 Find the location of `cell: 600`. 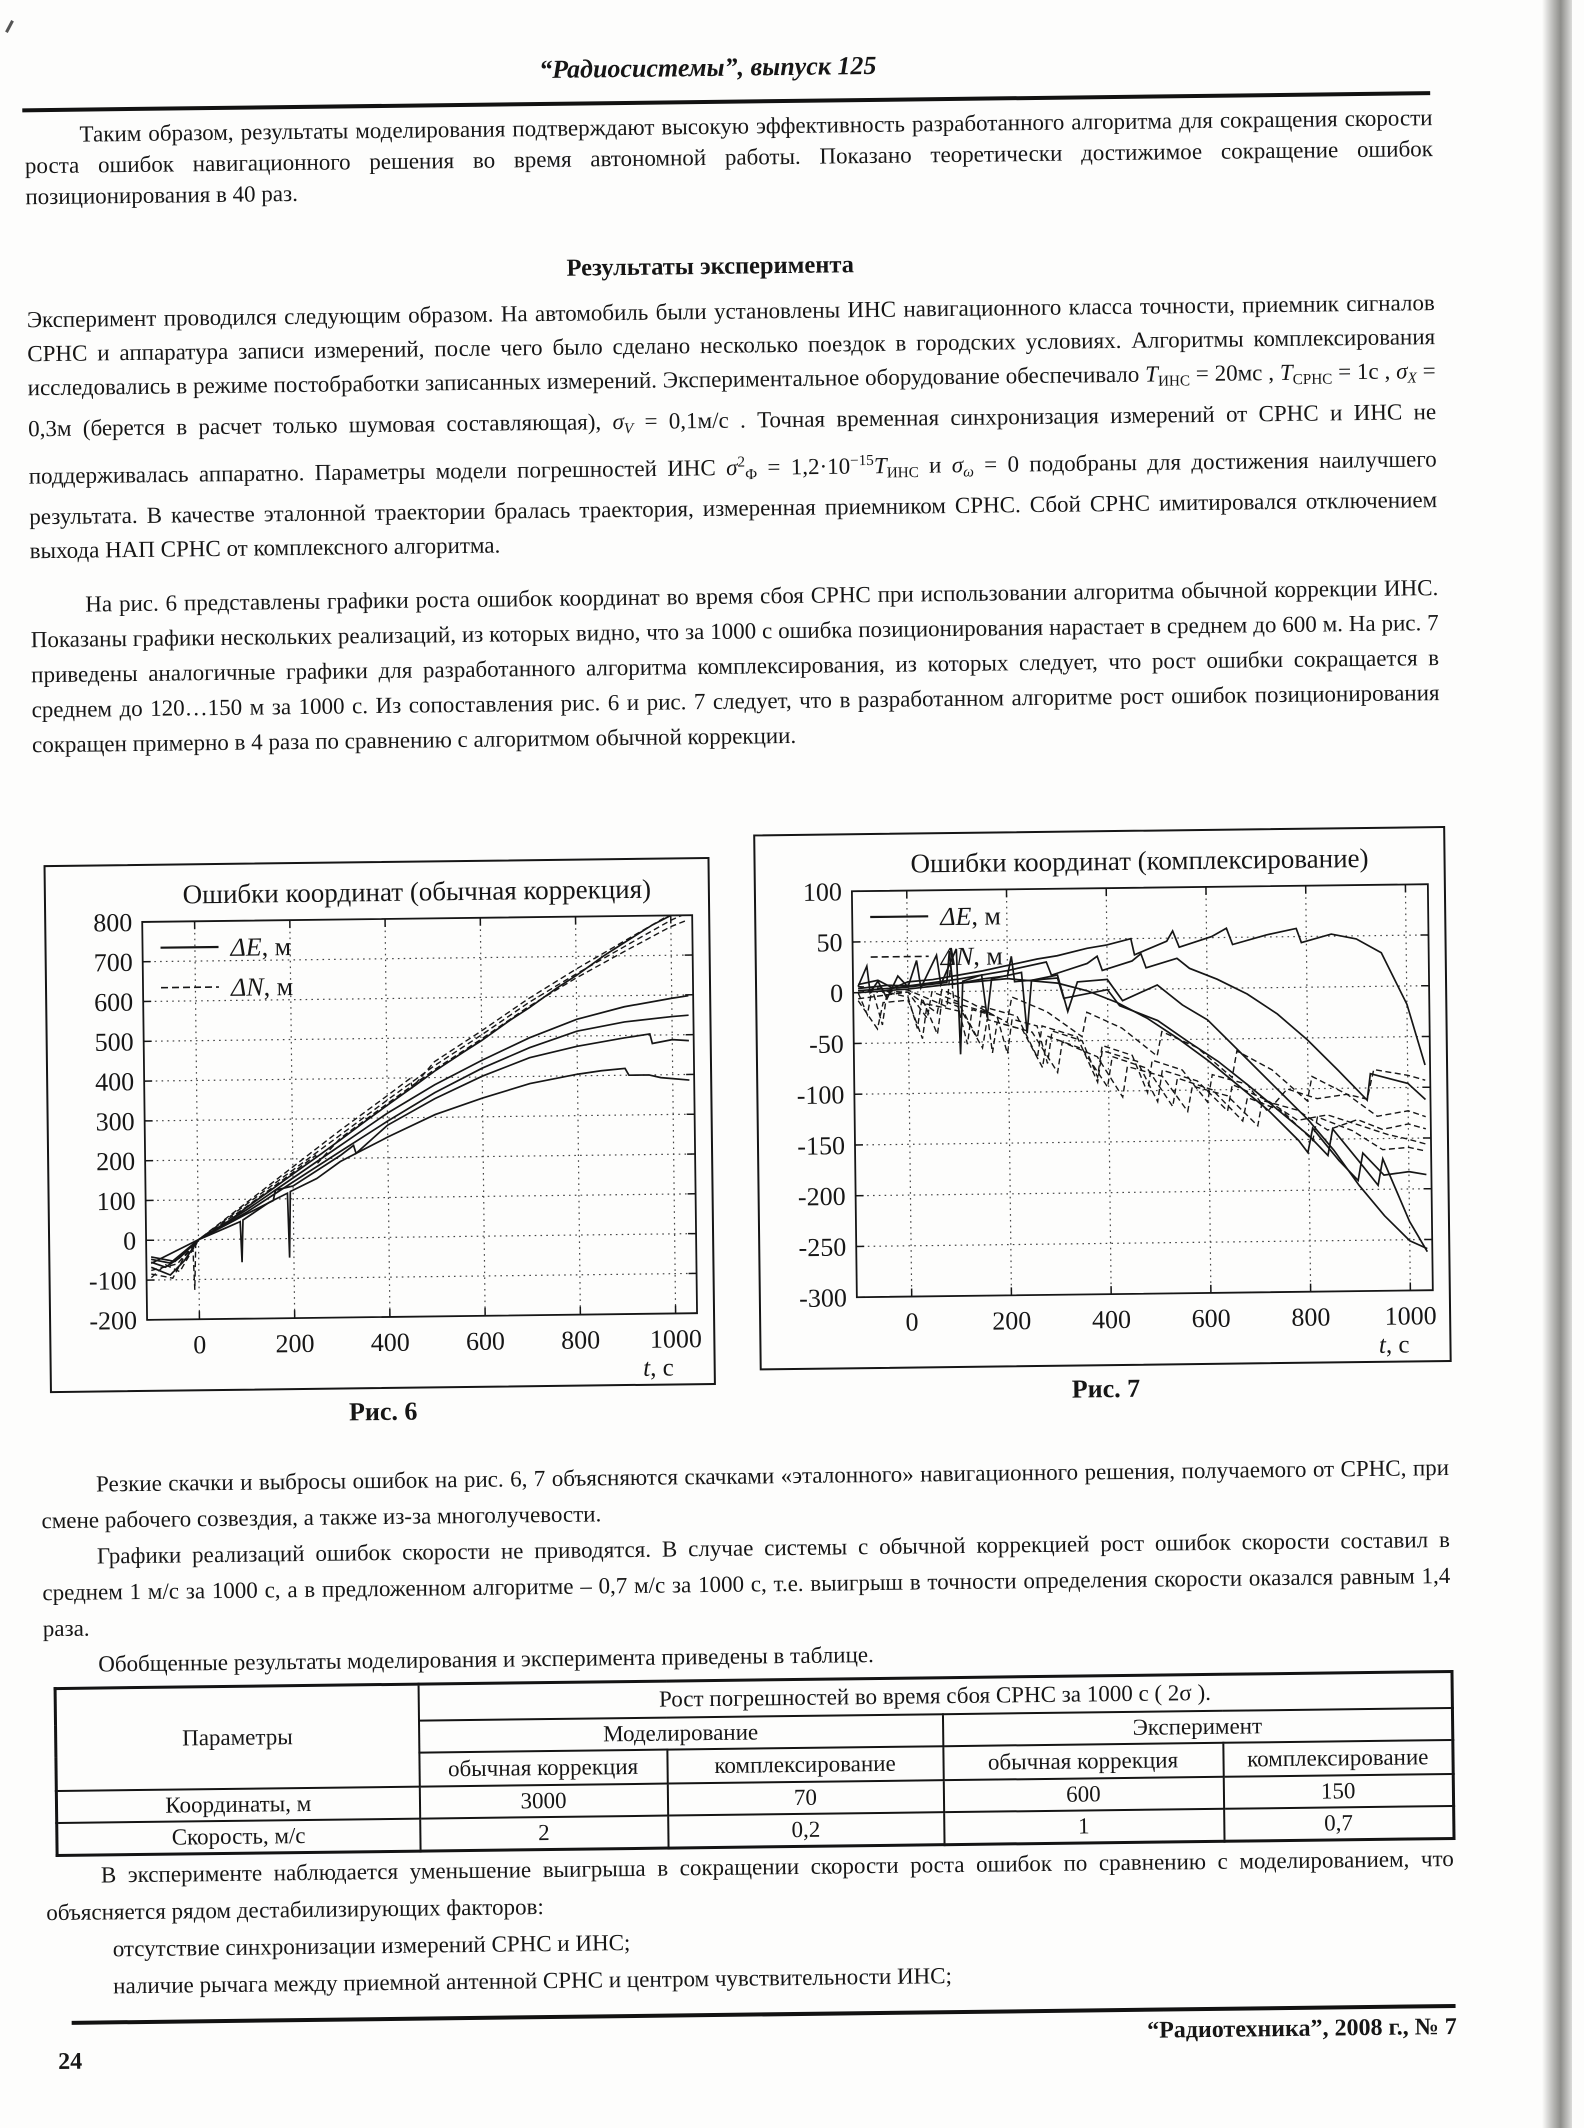

cell: 600 is located at coordinates (1083, 1794).